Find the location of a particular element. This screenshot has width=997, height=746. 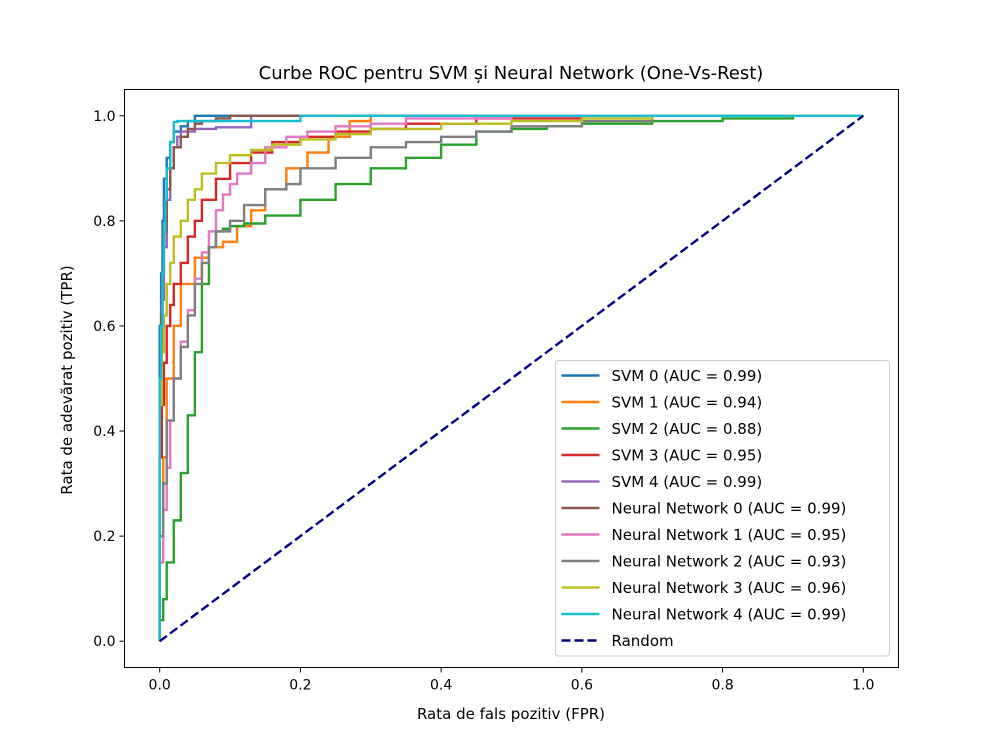

legend-label: SVM 3 (AUC = 0.95) is located at coordinates (687, 456).